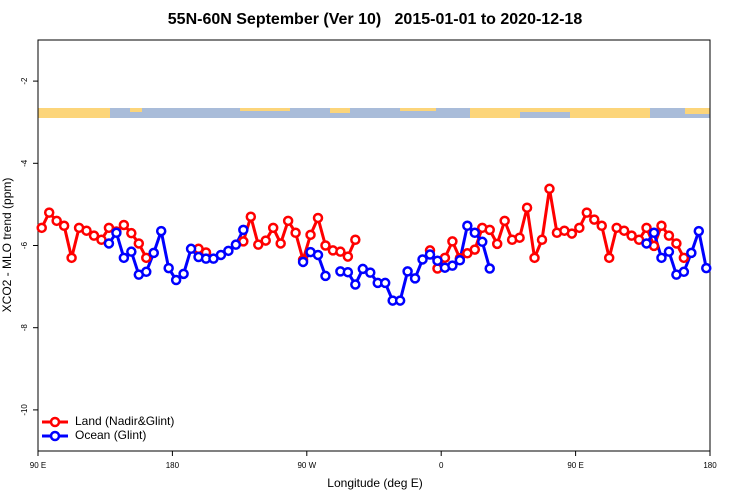 The width and height of the screenshot is (750, 500). I want to click on y-tick-label: -4, so click(24, 163).